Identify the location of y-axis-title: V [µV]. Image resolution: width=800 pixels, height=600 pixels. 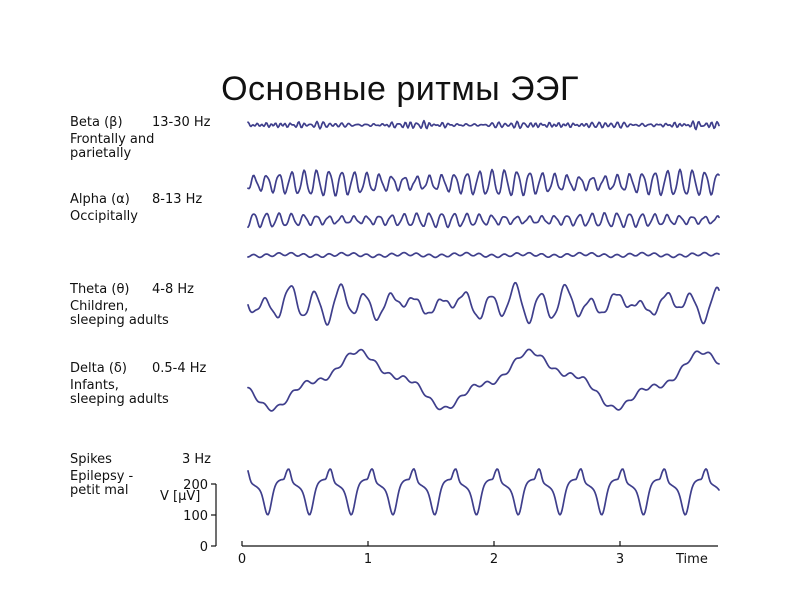
(180, 496).